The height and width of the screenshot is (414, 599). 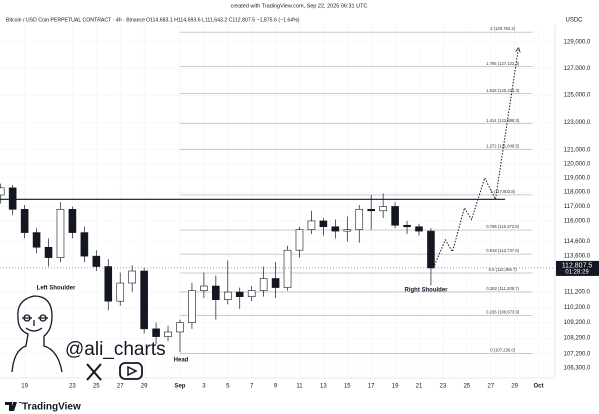 What do you see at coordinates (56, 289) in the screenshot?
I see `annotation: Left Shoulder` at bounding box center [56, 289].